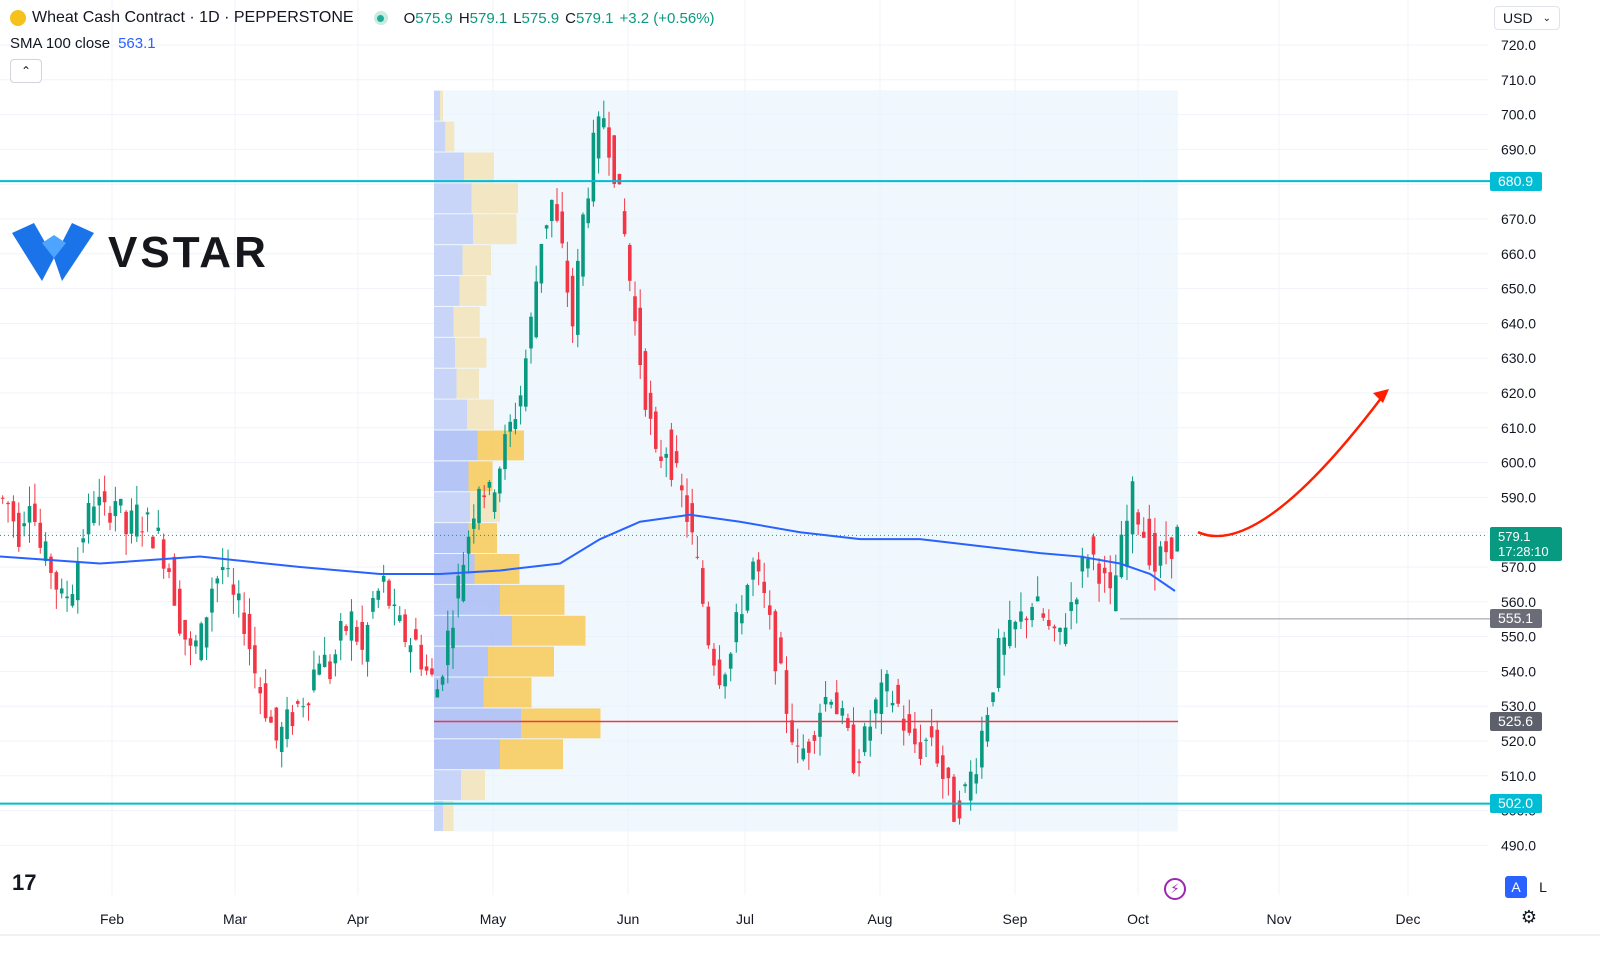 This screenshot has width=1600, height=958. Describe the element at coordinates (1516, 887) in the screenshot. I see `auto-scale-button: A` at that location.